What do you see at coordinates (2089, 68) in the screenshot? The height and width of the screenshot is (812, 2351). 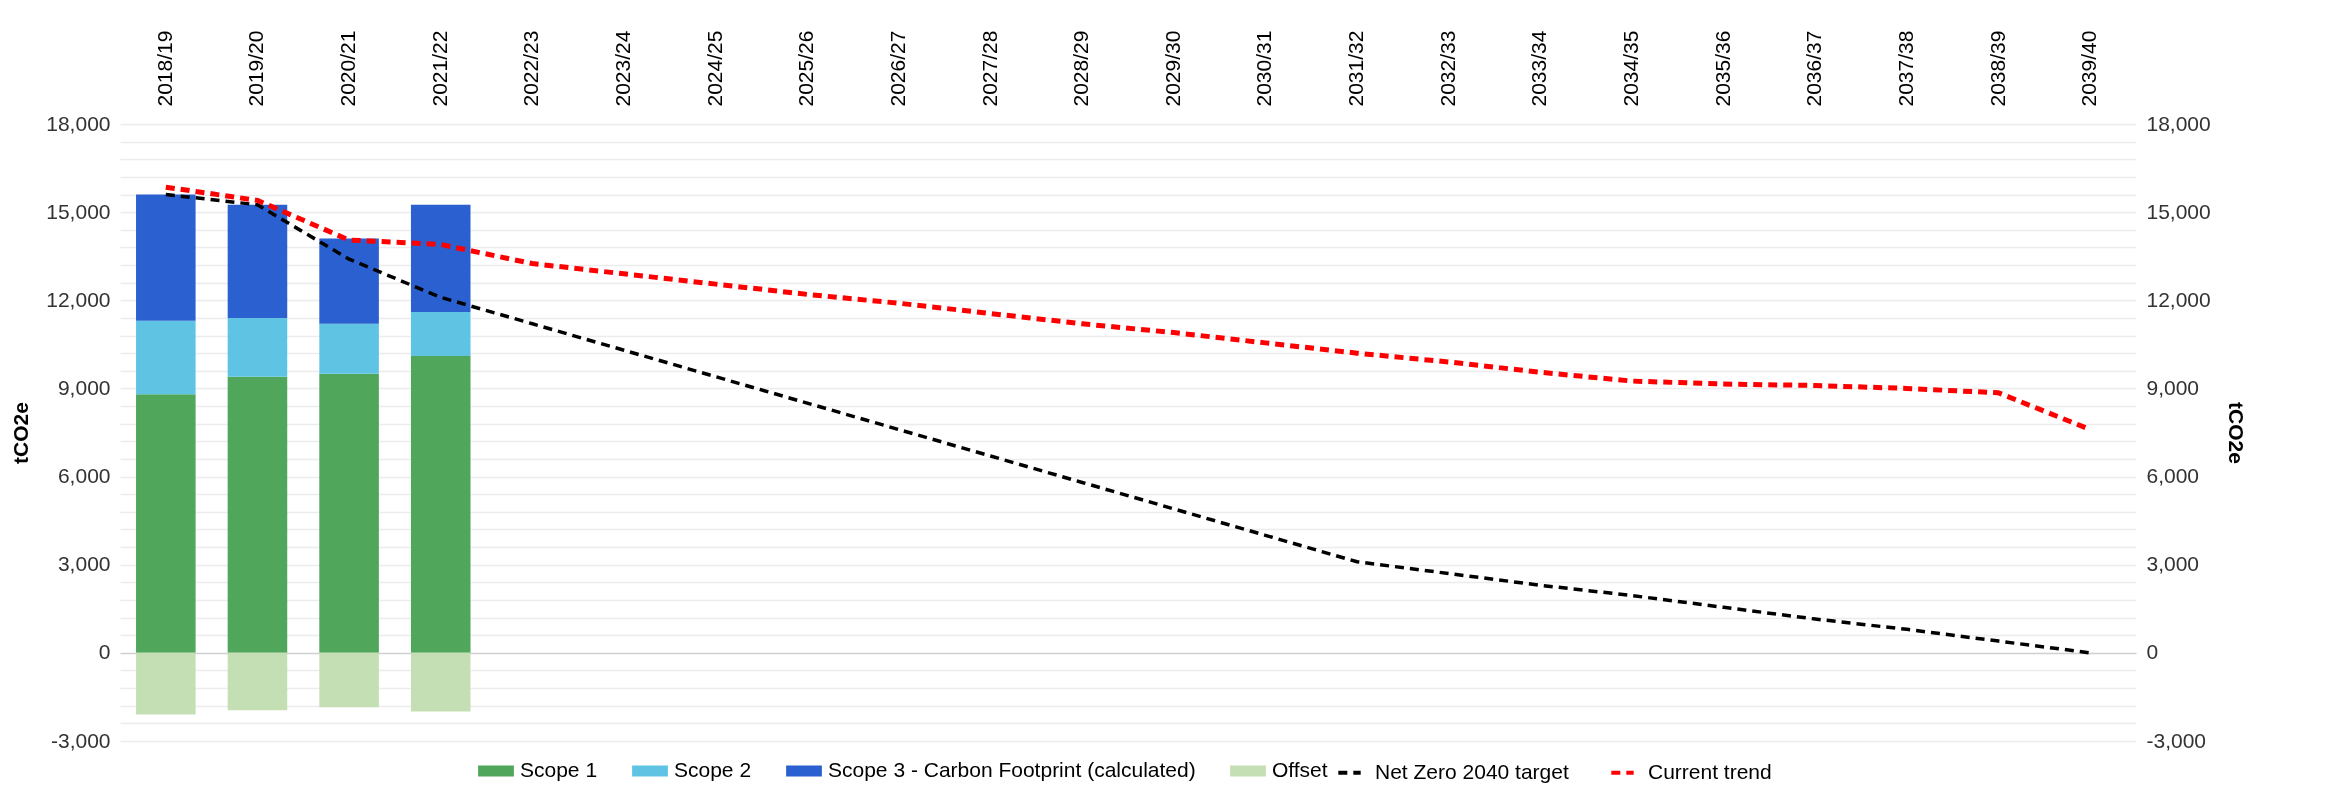 I see `x-tick-label: 2039/40` at bounding box center [2089, 68].